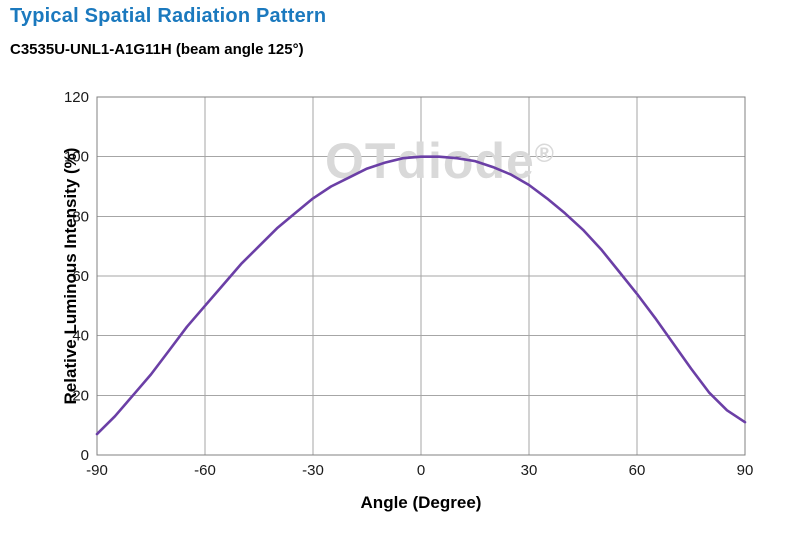 The image size is (800, 547). What do you see at coordinates (70, 276) in the screenshot?
I see `y-axis-label: Relative Luminous Intensity (%)` at bounding box center [70, 276].